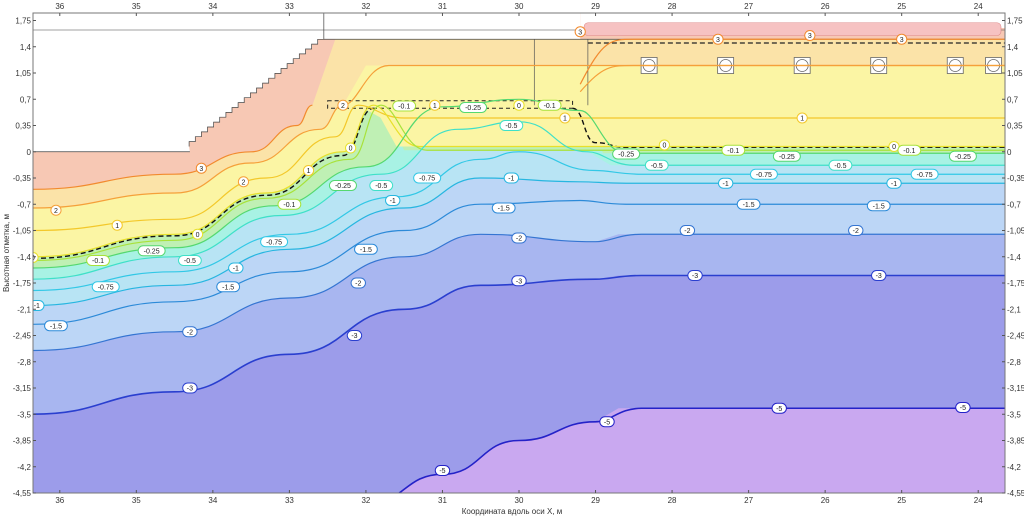  I want to click on x-tick-label-bottom: 28, so click(672, 500).